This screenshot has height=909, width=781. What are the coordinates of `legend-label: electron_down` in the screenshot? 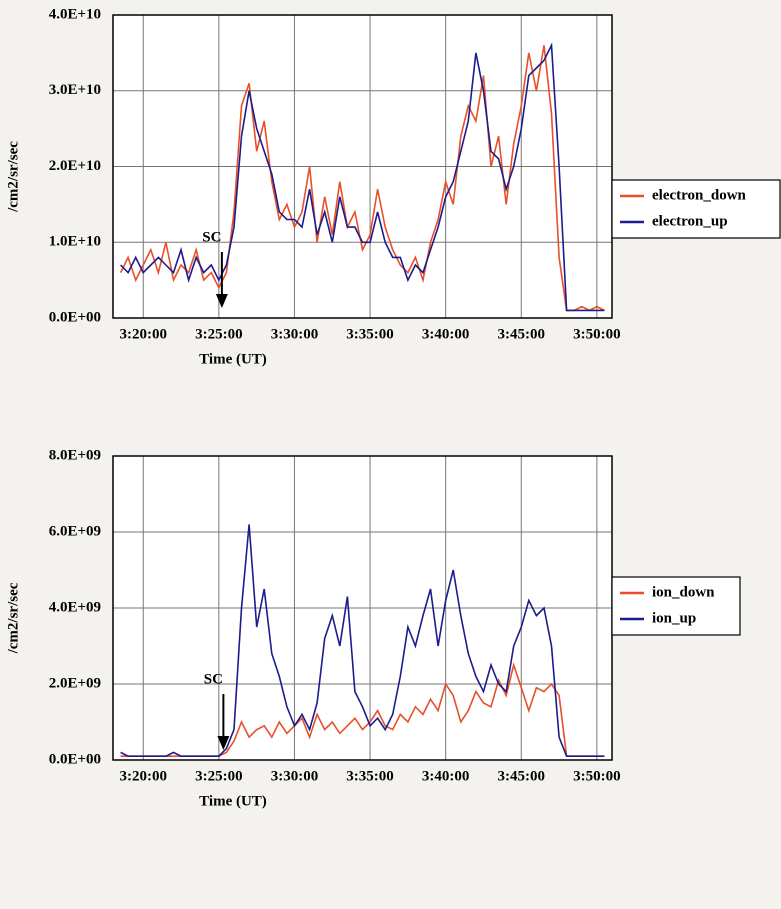 It's located at (699, 195).